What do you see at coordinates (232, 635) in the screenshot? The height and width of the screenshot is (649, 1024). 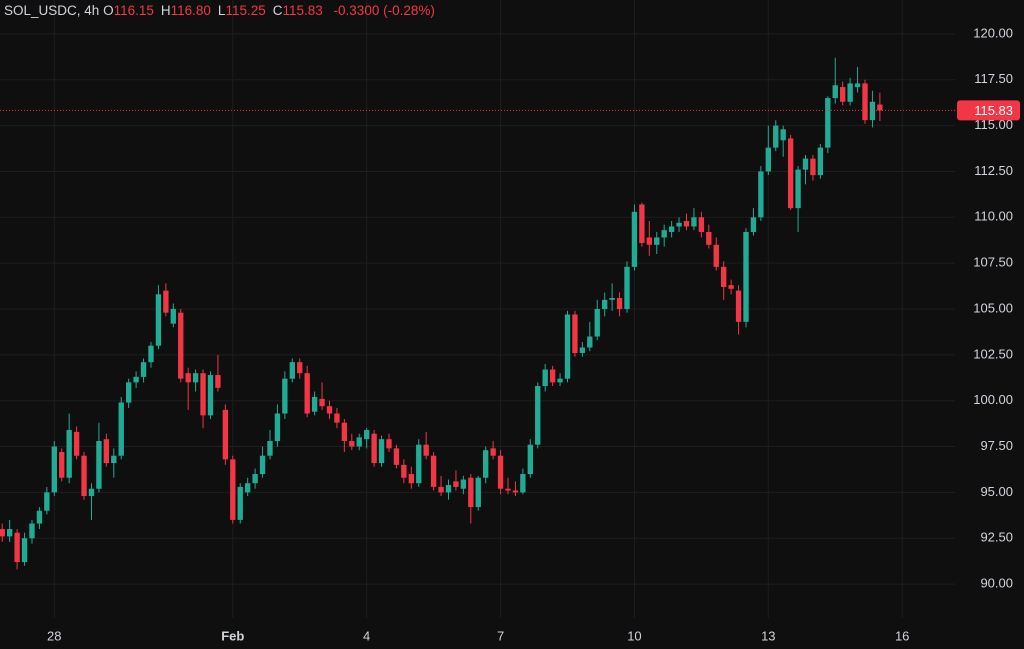 I see `x-tick-label: Feb` at bounding box center [232, 635].